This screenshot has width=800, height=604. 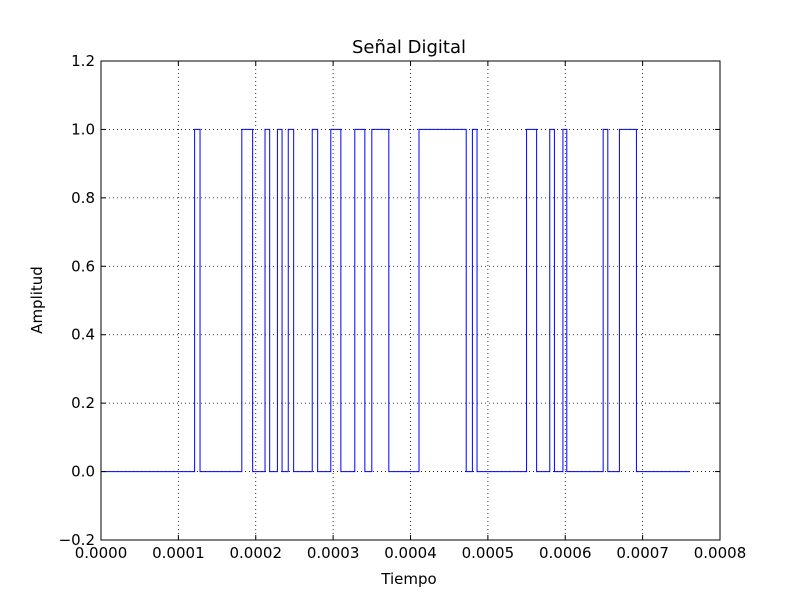 What do you see at coordinates (488, 553) in the screenshot?
I see `x-tick-label: 0.0005` at bounding box center [488, 553].